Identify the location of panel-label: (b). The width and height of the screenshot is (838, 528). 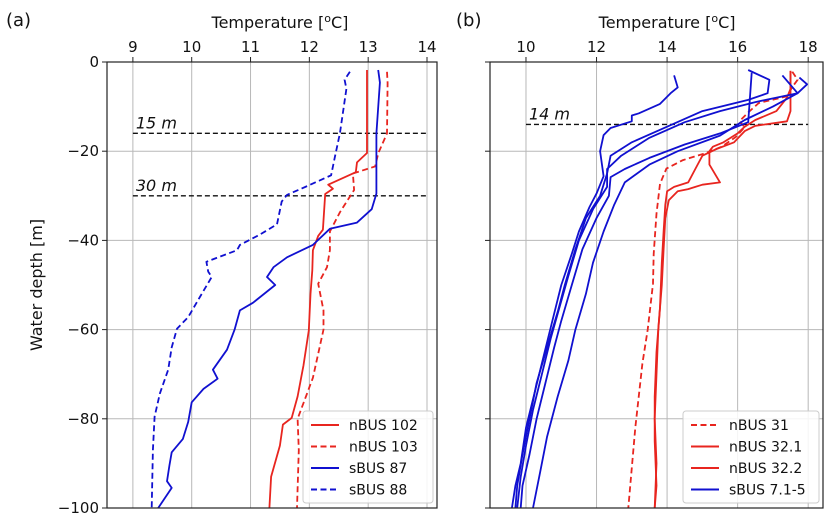
(468, 20).